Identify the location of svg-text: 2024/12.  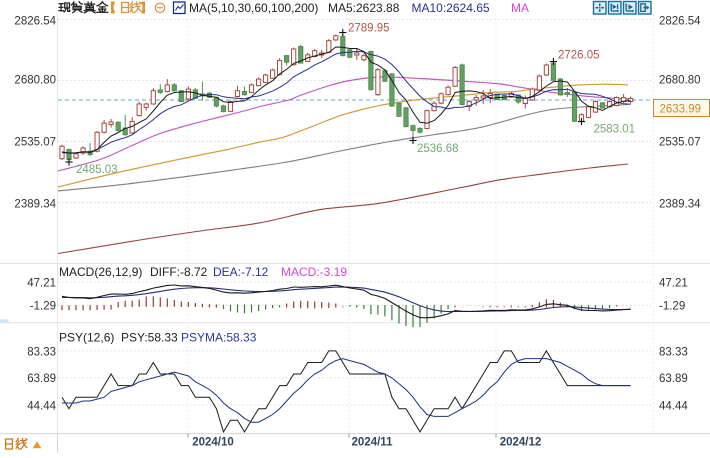
(521, 442).